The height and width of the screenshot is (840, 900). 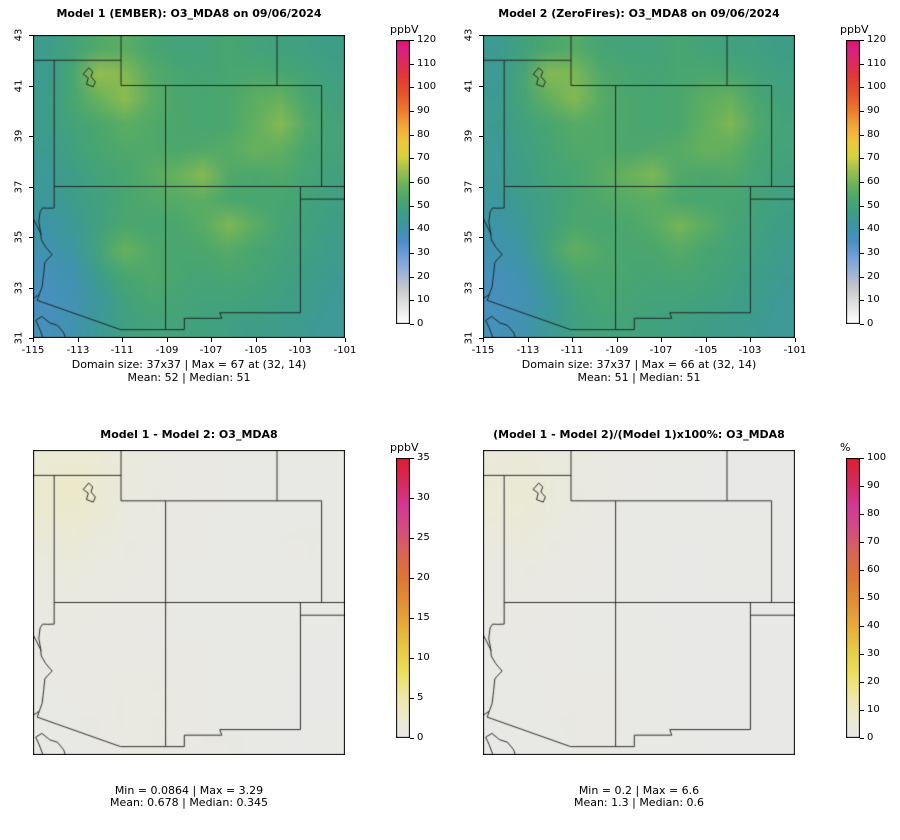 I want to click on panel1-caption-line2: Mean: 52 | Median: 51, so click(x=189, y=377).